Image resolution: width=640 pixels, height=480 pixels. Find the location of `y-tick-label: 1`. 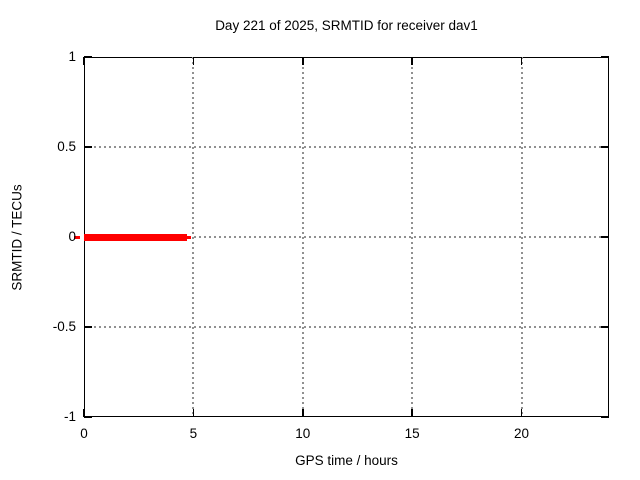

y-tick-label: 1 is located at coordinates (72, 56).